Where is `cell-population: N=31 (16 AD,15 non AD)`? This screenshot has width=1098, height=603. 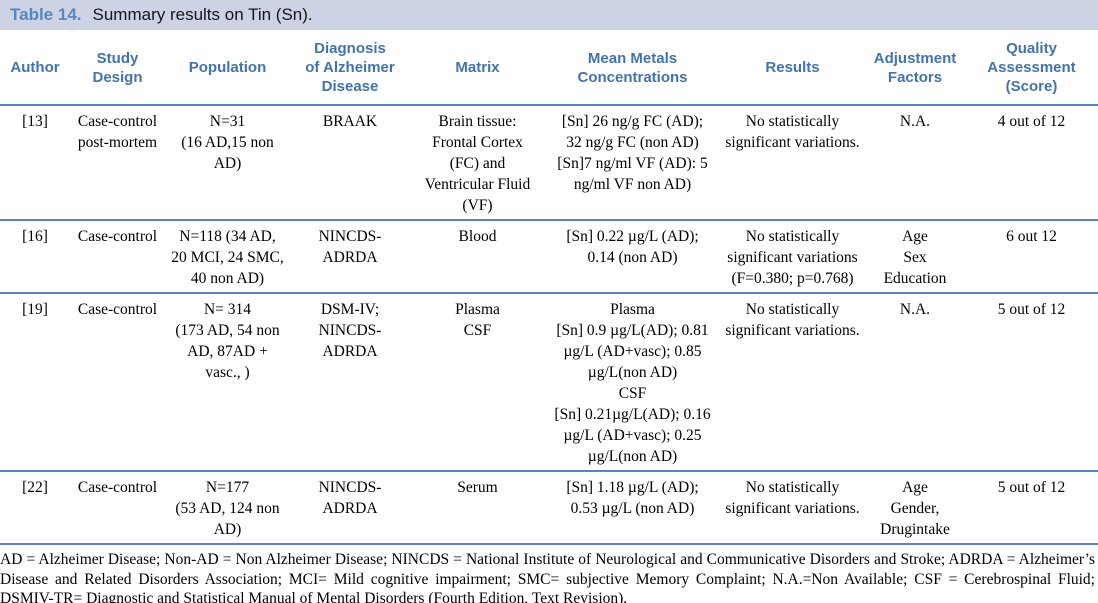 cell-population: N=31 (16 AD,15 non AD) is located at coordinates (227, 163).